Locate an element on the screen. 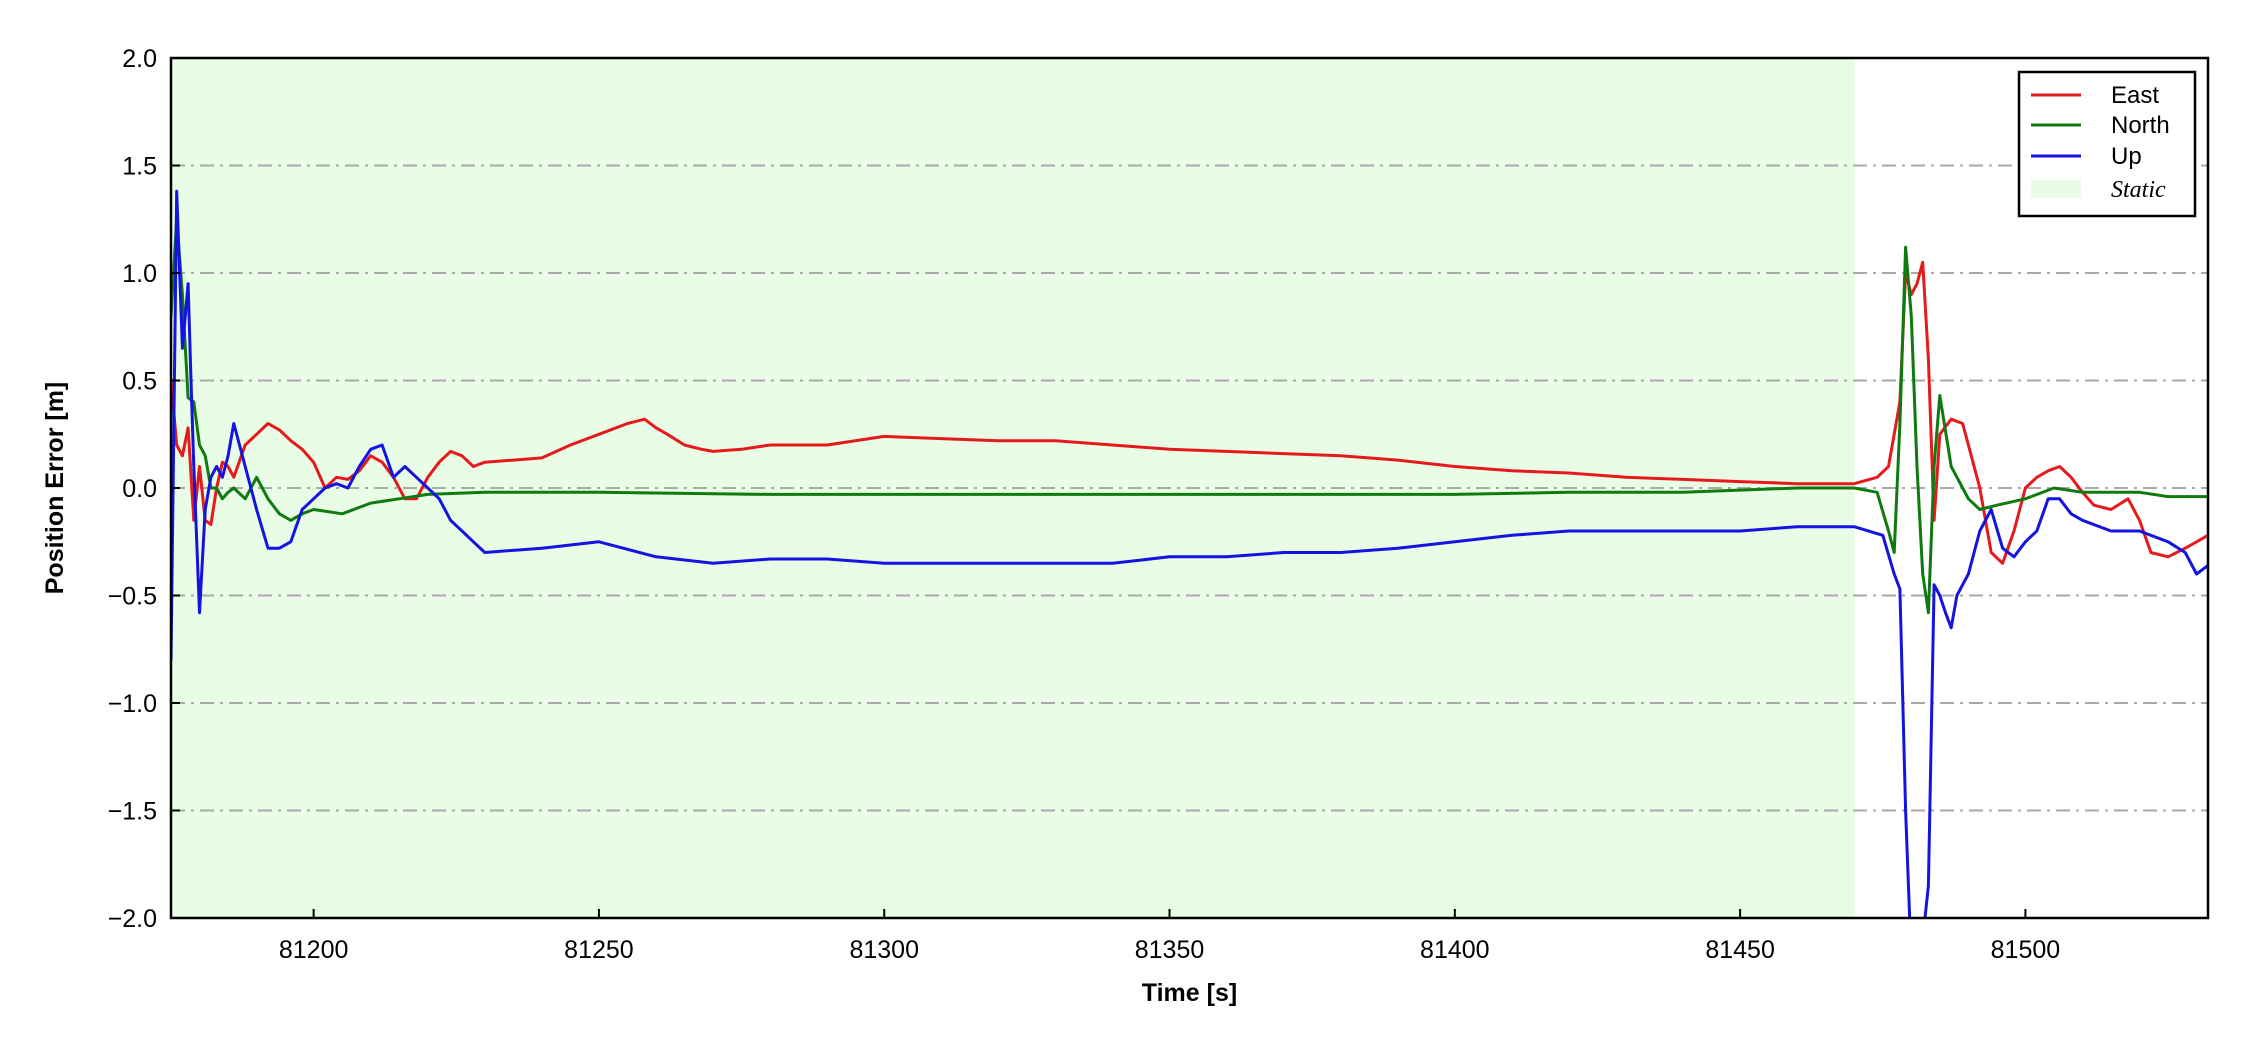 This screenshot has width=2250, height=1050. legend-label-up: Up is located at coordinates (2126, 156).